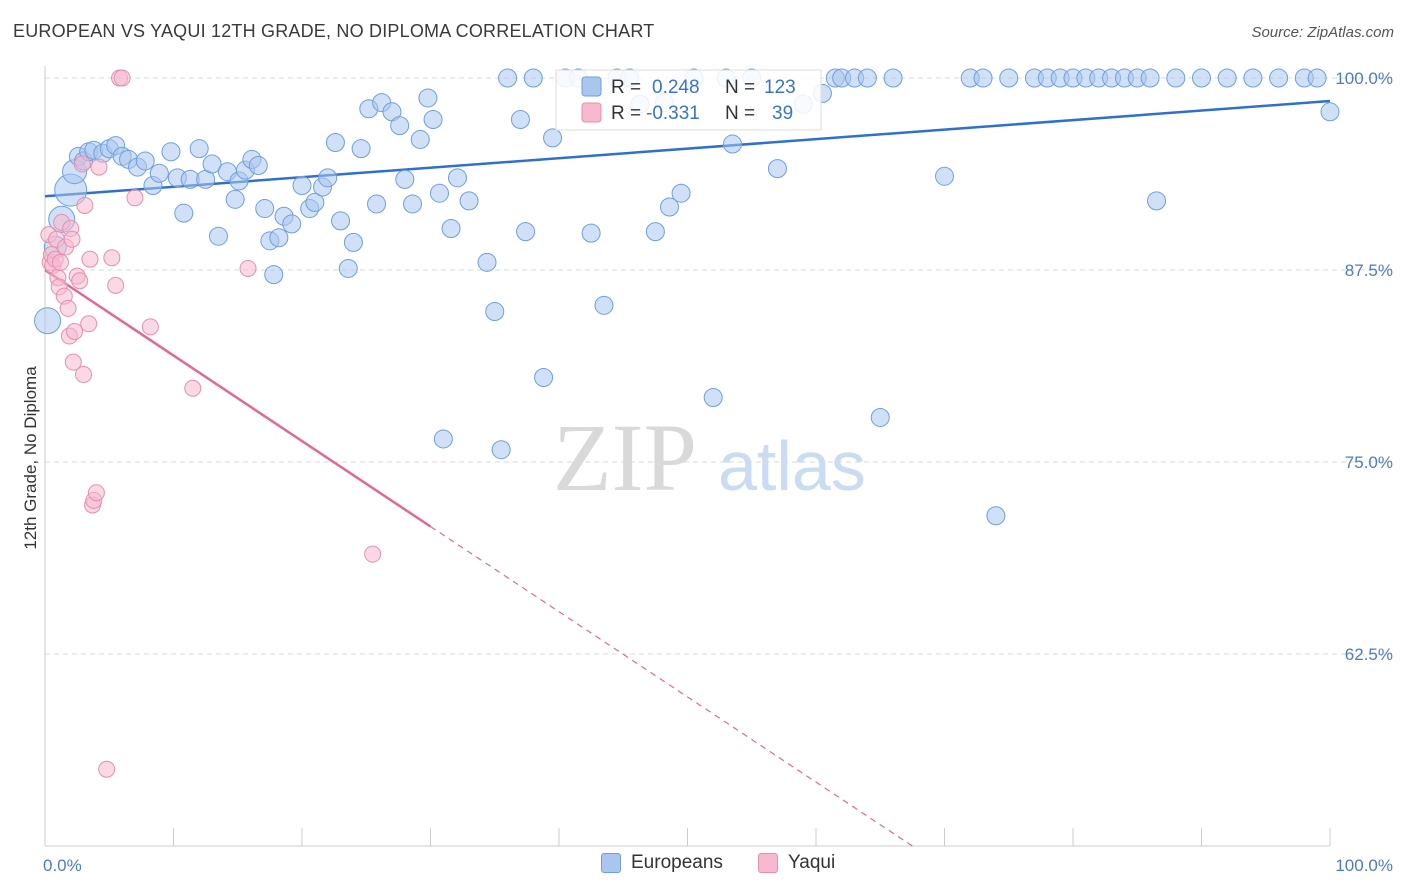 The image size is (1406, 892). I want to click on legend-r-value-yaqui: -0.331, so click(673, 113).